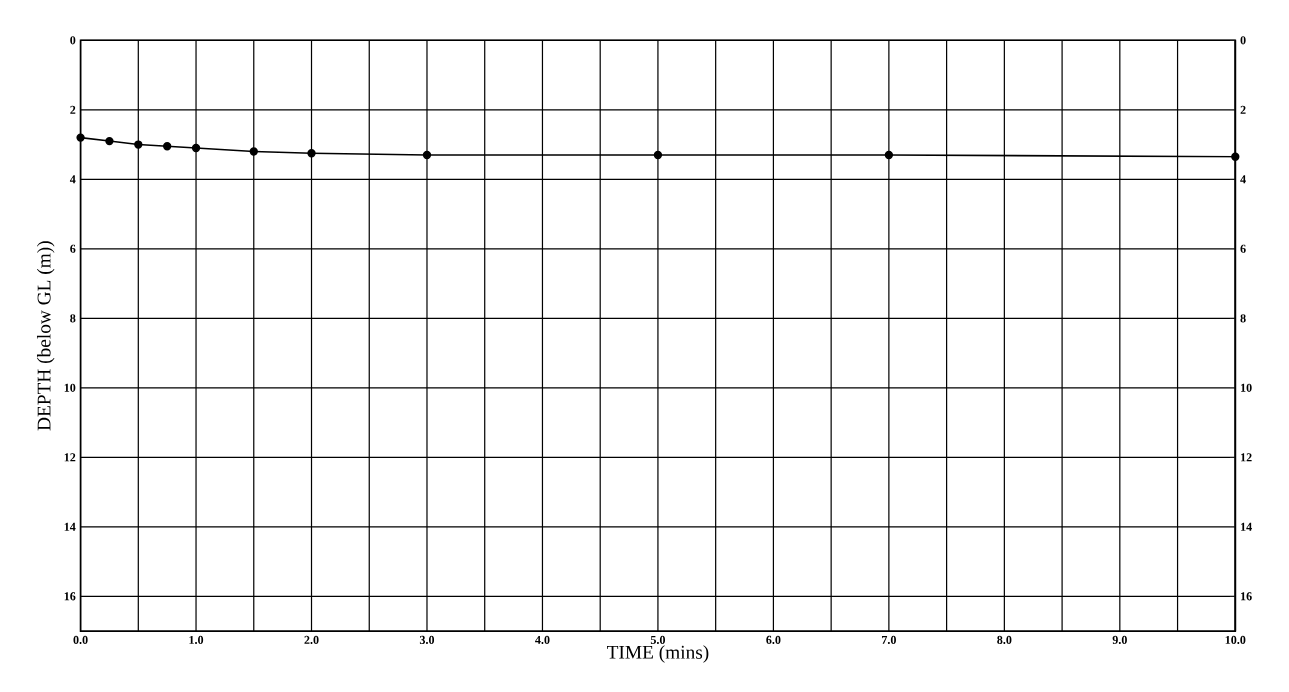 The height and width of the screenshot is (692, 1289). What do you see at coordinates (658, 640) in the screenshot?
I see `x-tick-label: 5.0` at bounding box center [658, 640].